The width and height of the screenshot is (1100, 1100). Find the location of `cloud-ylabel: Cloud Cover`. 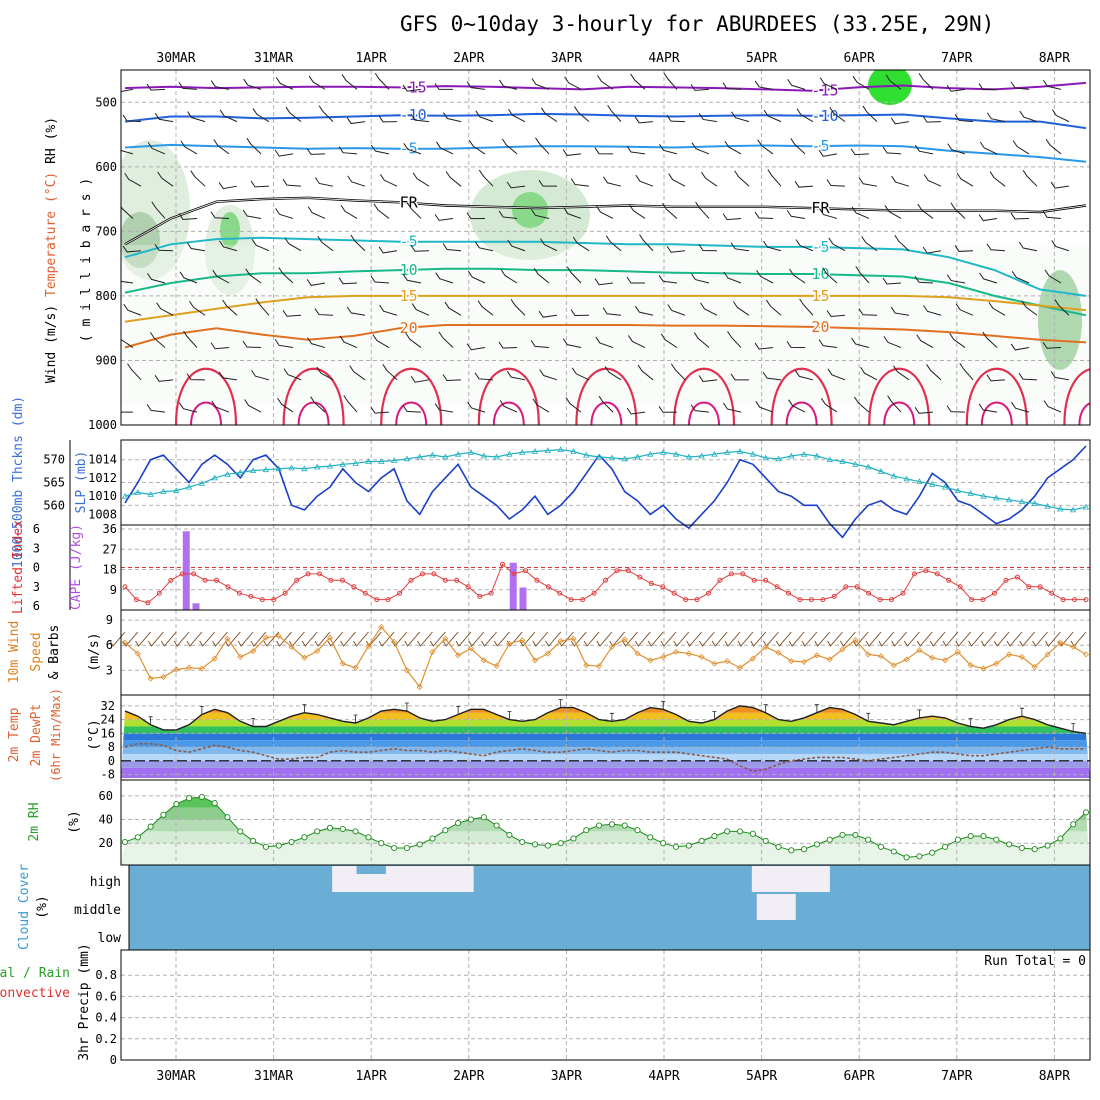

cloud-ylabel: Cloud Cover is located at coordinates (24, 907).